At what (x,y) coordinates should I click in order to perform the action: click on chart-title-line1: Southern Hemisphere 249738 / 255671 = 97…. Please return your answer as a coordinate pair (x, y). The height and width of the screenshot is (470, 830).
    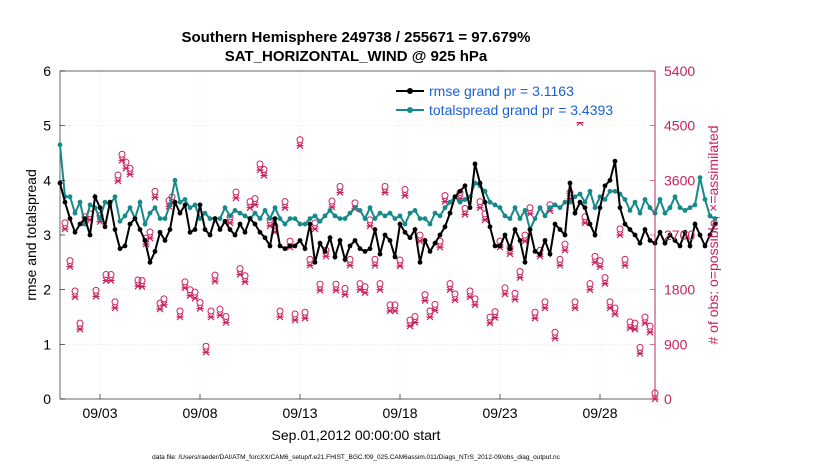
    Looking at the image, I should click on (356, 37).